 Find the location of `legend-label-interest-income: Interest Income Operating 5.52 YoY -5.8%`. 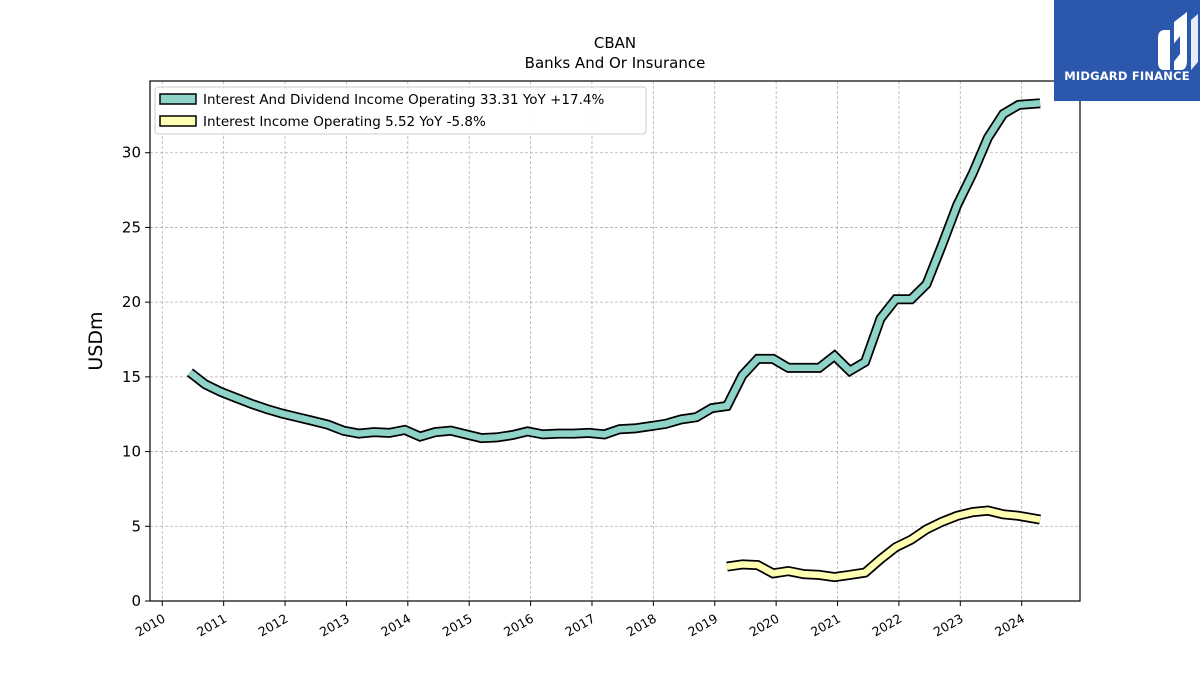

legend-label-interest-income: Interest Income Operating 5.52 YoY -5.8% is located at coordinates (344, 122).